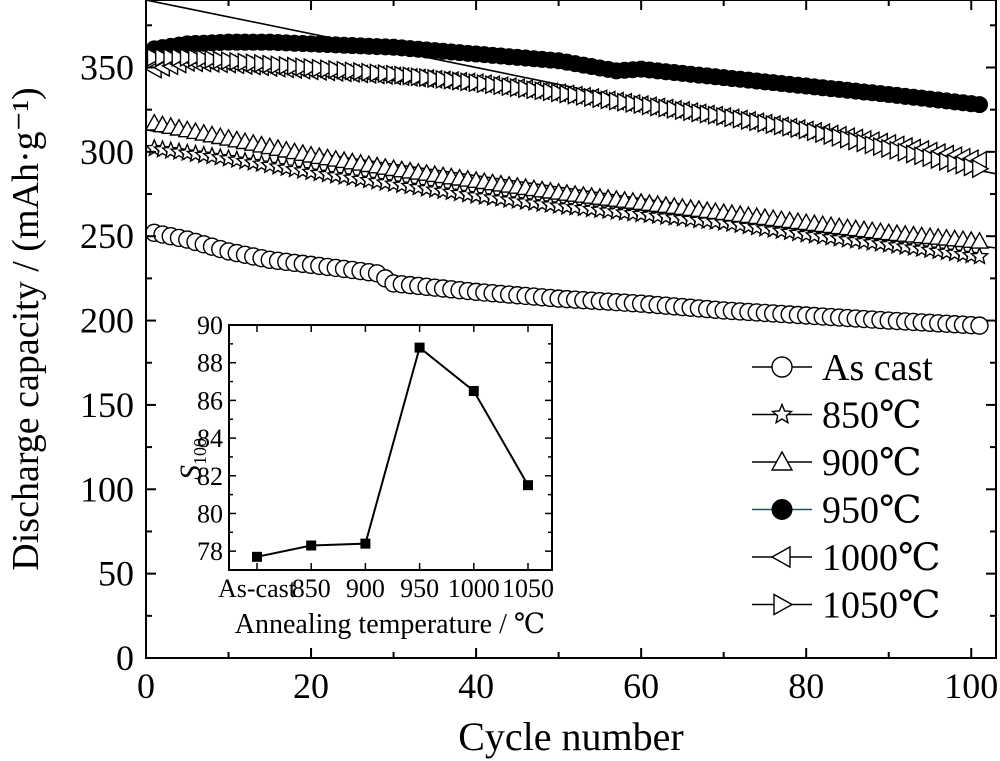  I want to click on y-tick-label: 150, so click(107, 405).